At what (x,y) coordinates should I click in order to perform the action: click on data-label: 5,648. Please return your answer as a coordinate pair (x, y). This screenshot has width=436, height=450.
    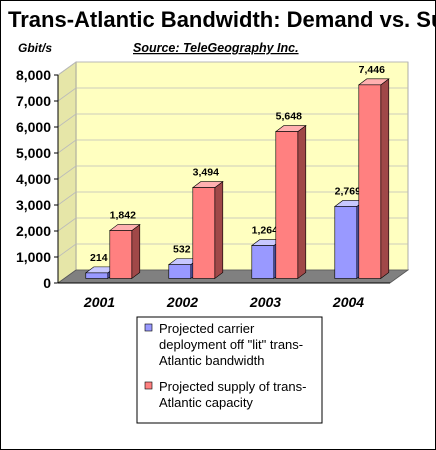
    Looking at the image, I should click on (289, 117).